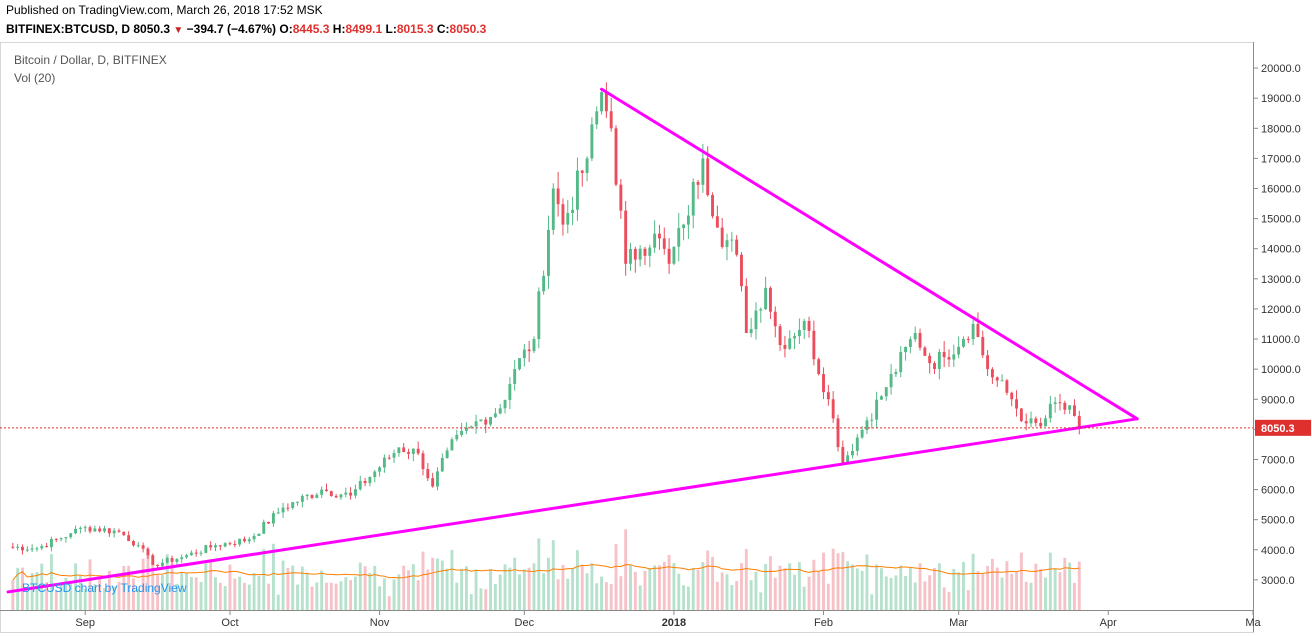 This screenshot has height=637, width=1312. Describe the element at coordinates (674, 623) in the screenshot. I see `time-tick-label: 2018` at that location.